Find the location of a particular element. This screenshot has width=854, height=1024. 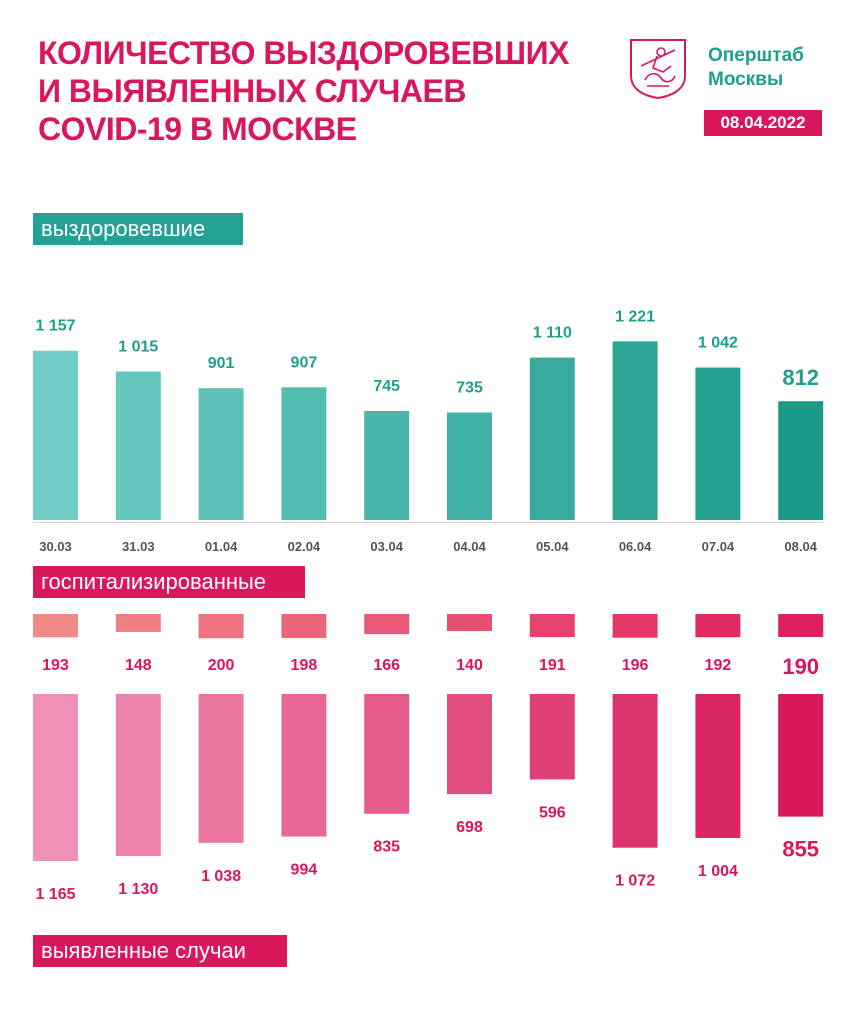

date-tick-label: 30.03 is located at coordinates (55, 546).